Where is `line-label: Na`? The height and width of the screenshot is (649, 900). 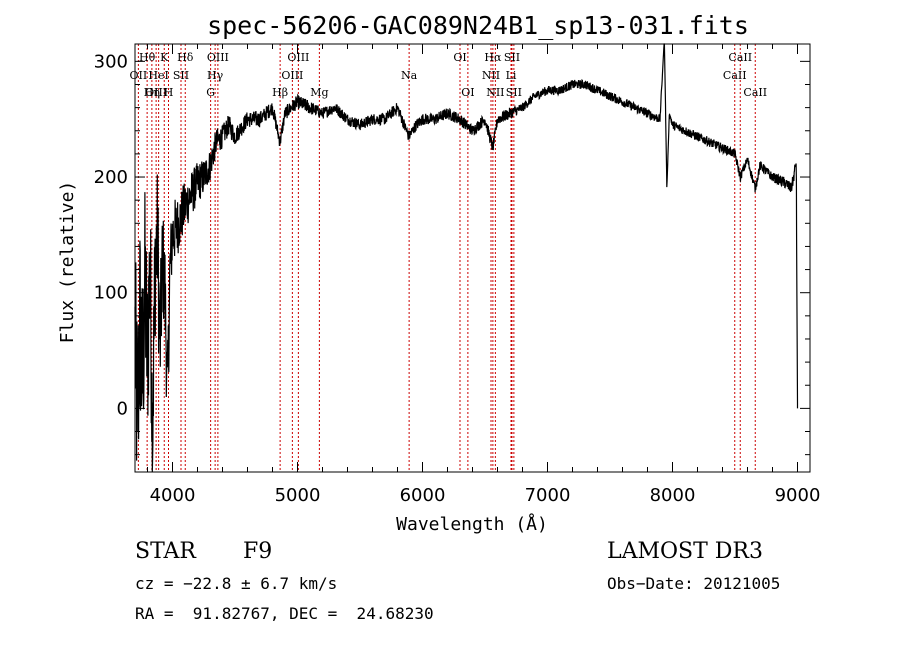
line-label: Na is located at coordinates (409, 75).